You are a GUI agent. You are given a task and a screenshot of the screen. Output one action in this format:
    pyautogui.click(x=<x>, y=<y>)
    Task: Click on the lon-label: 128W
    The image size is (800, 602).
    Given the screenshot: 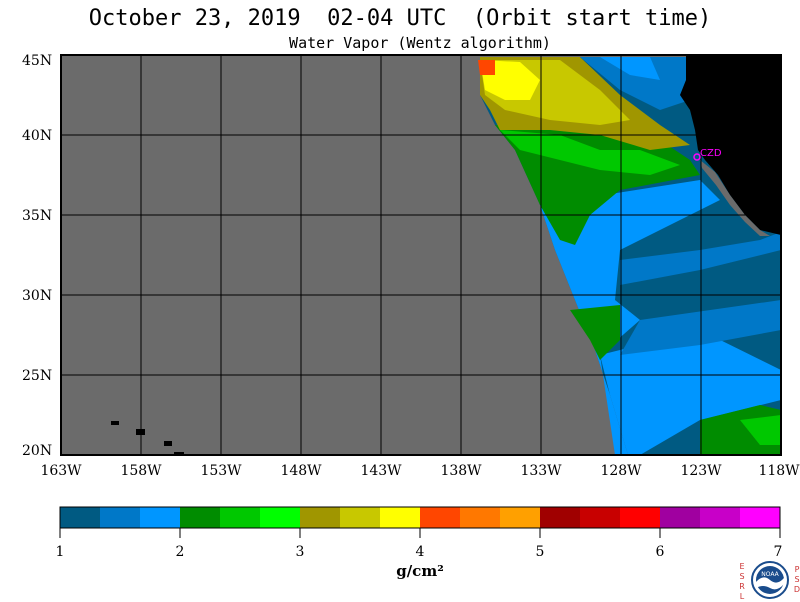 What is the action you would take?
    pyautogui.click(x=621, y=471)
    